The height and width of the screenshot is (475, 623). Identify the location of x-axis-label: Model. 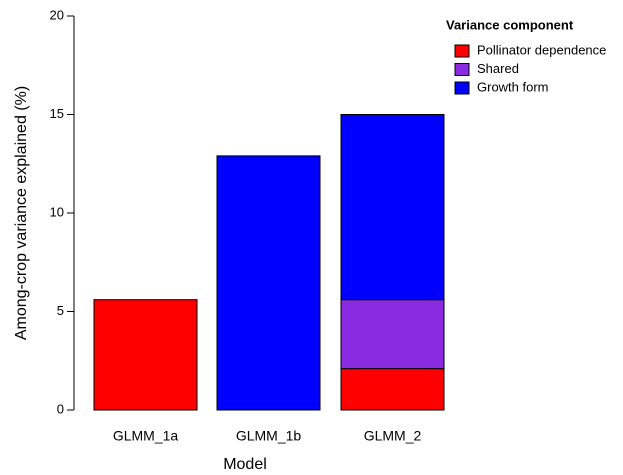
(245, 464).